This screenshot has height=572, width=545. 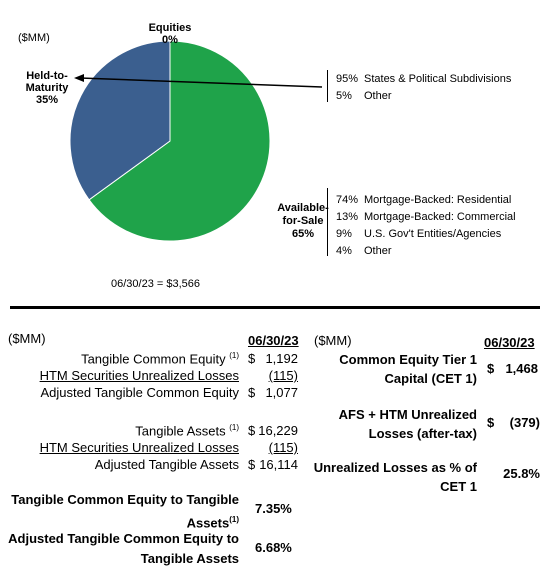 I want to click on slice-label-htm: Held-to- Maturity 35%, so click(x=47, y=88).